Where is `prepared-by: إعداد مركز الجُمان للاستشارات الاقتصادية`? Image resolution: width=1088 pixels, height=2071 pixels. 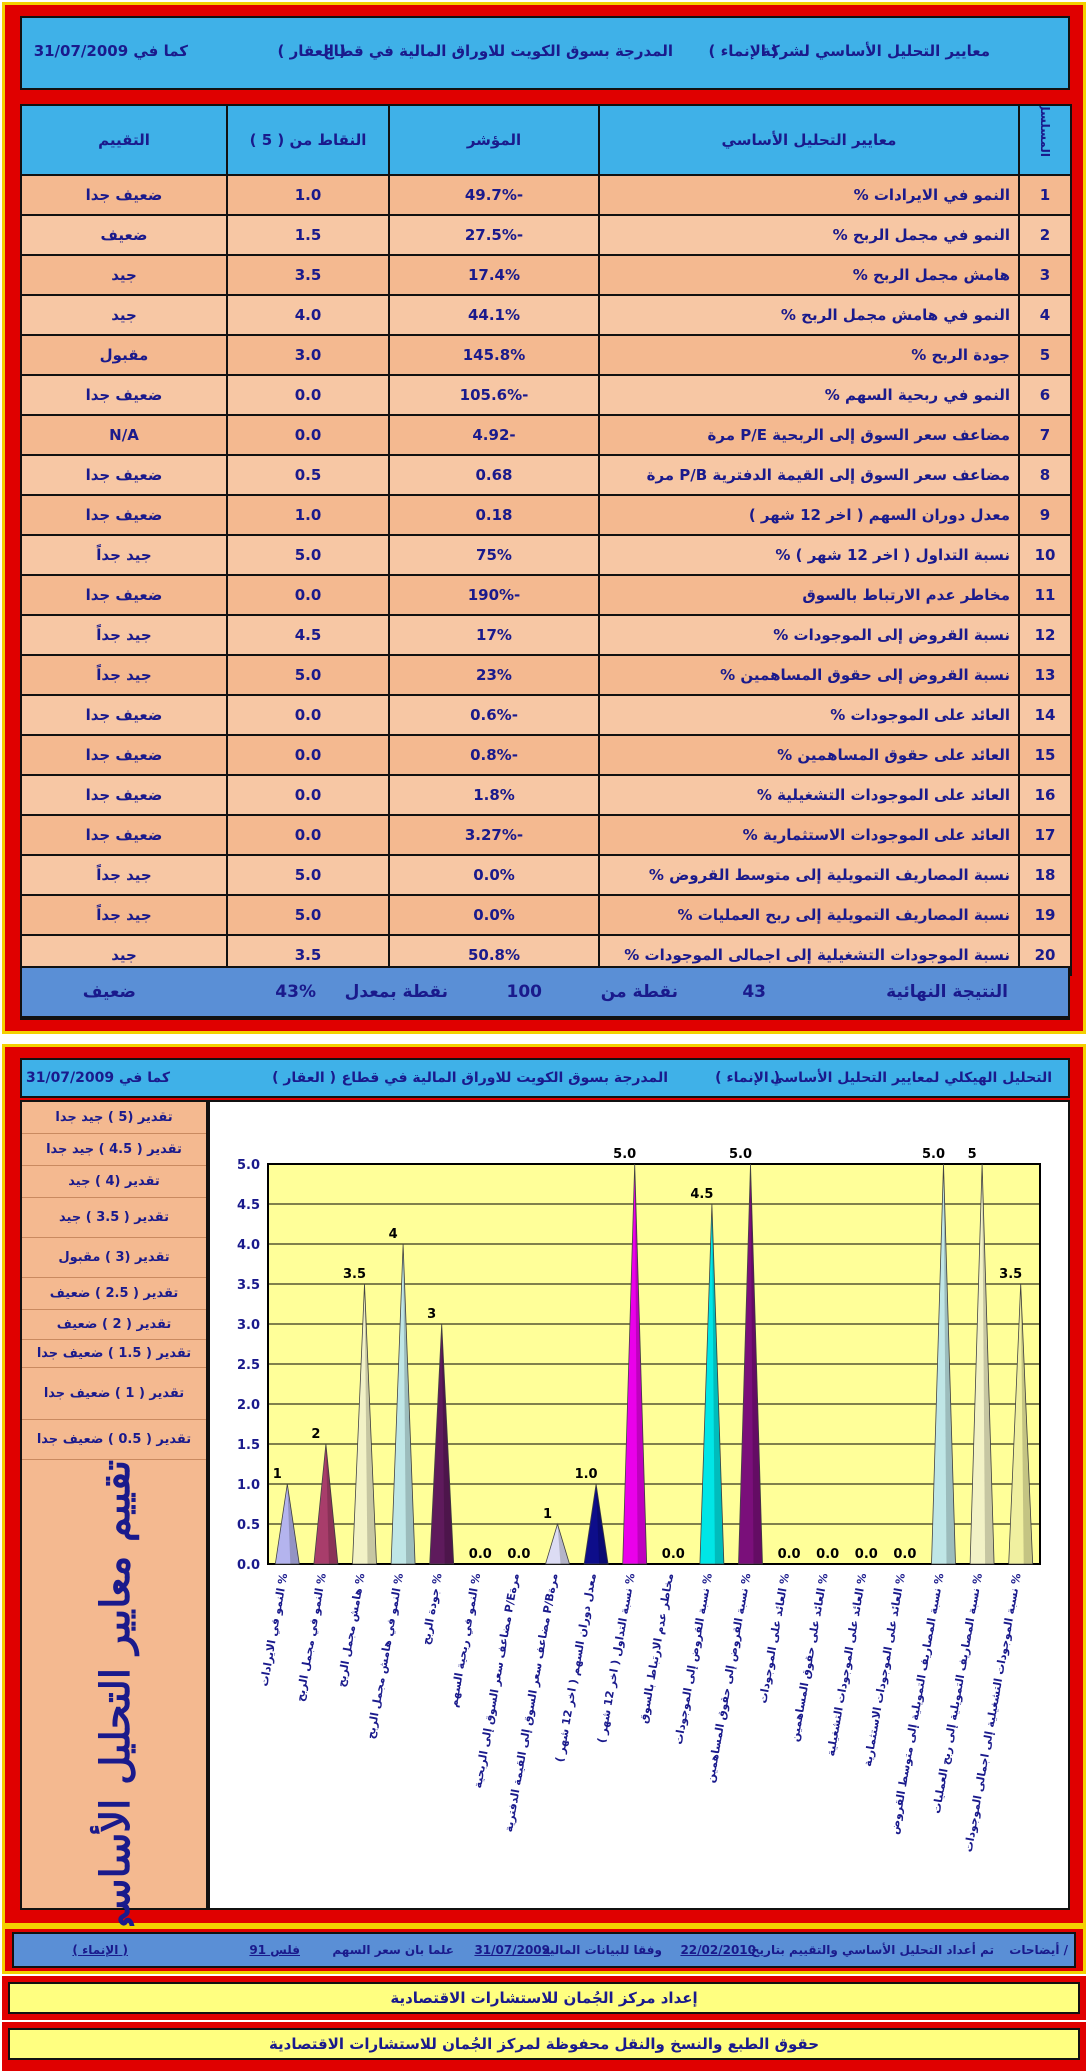 prepared-by: إعداد مركز الجُمان للاستشارات الاقتصادية is located at coordinates (544, 1998).